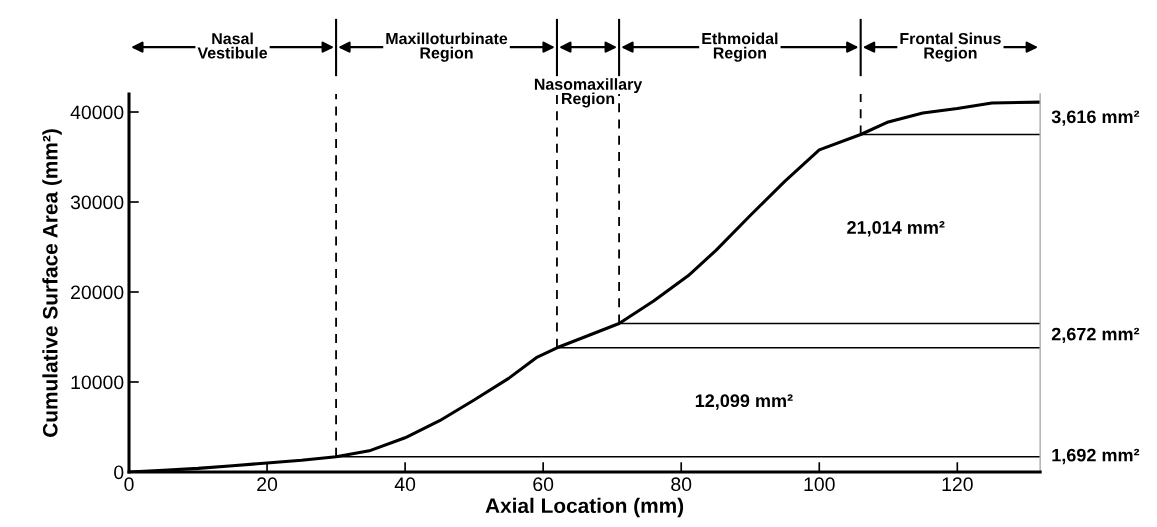  Describe the element at coordinates (97, 202) in the screenshot. I see `y-tick-label: 30000` at that location.